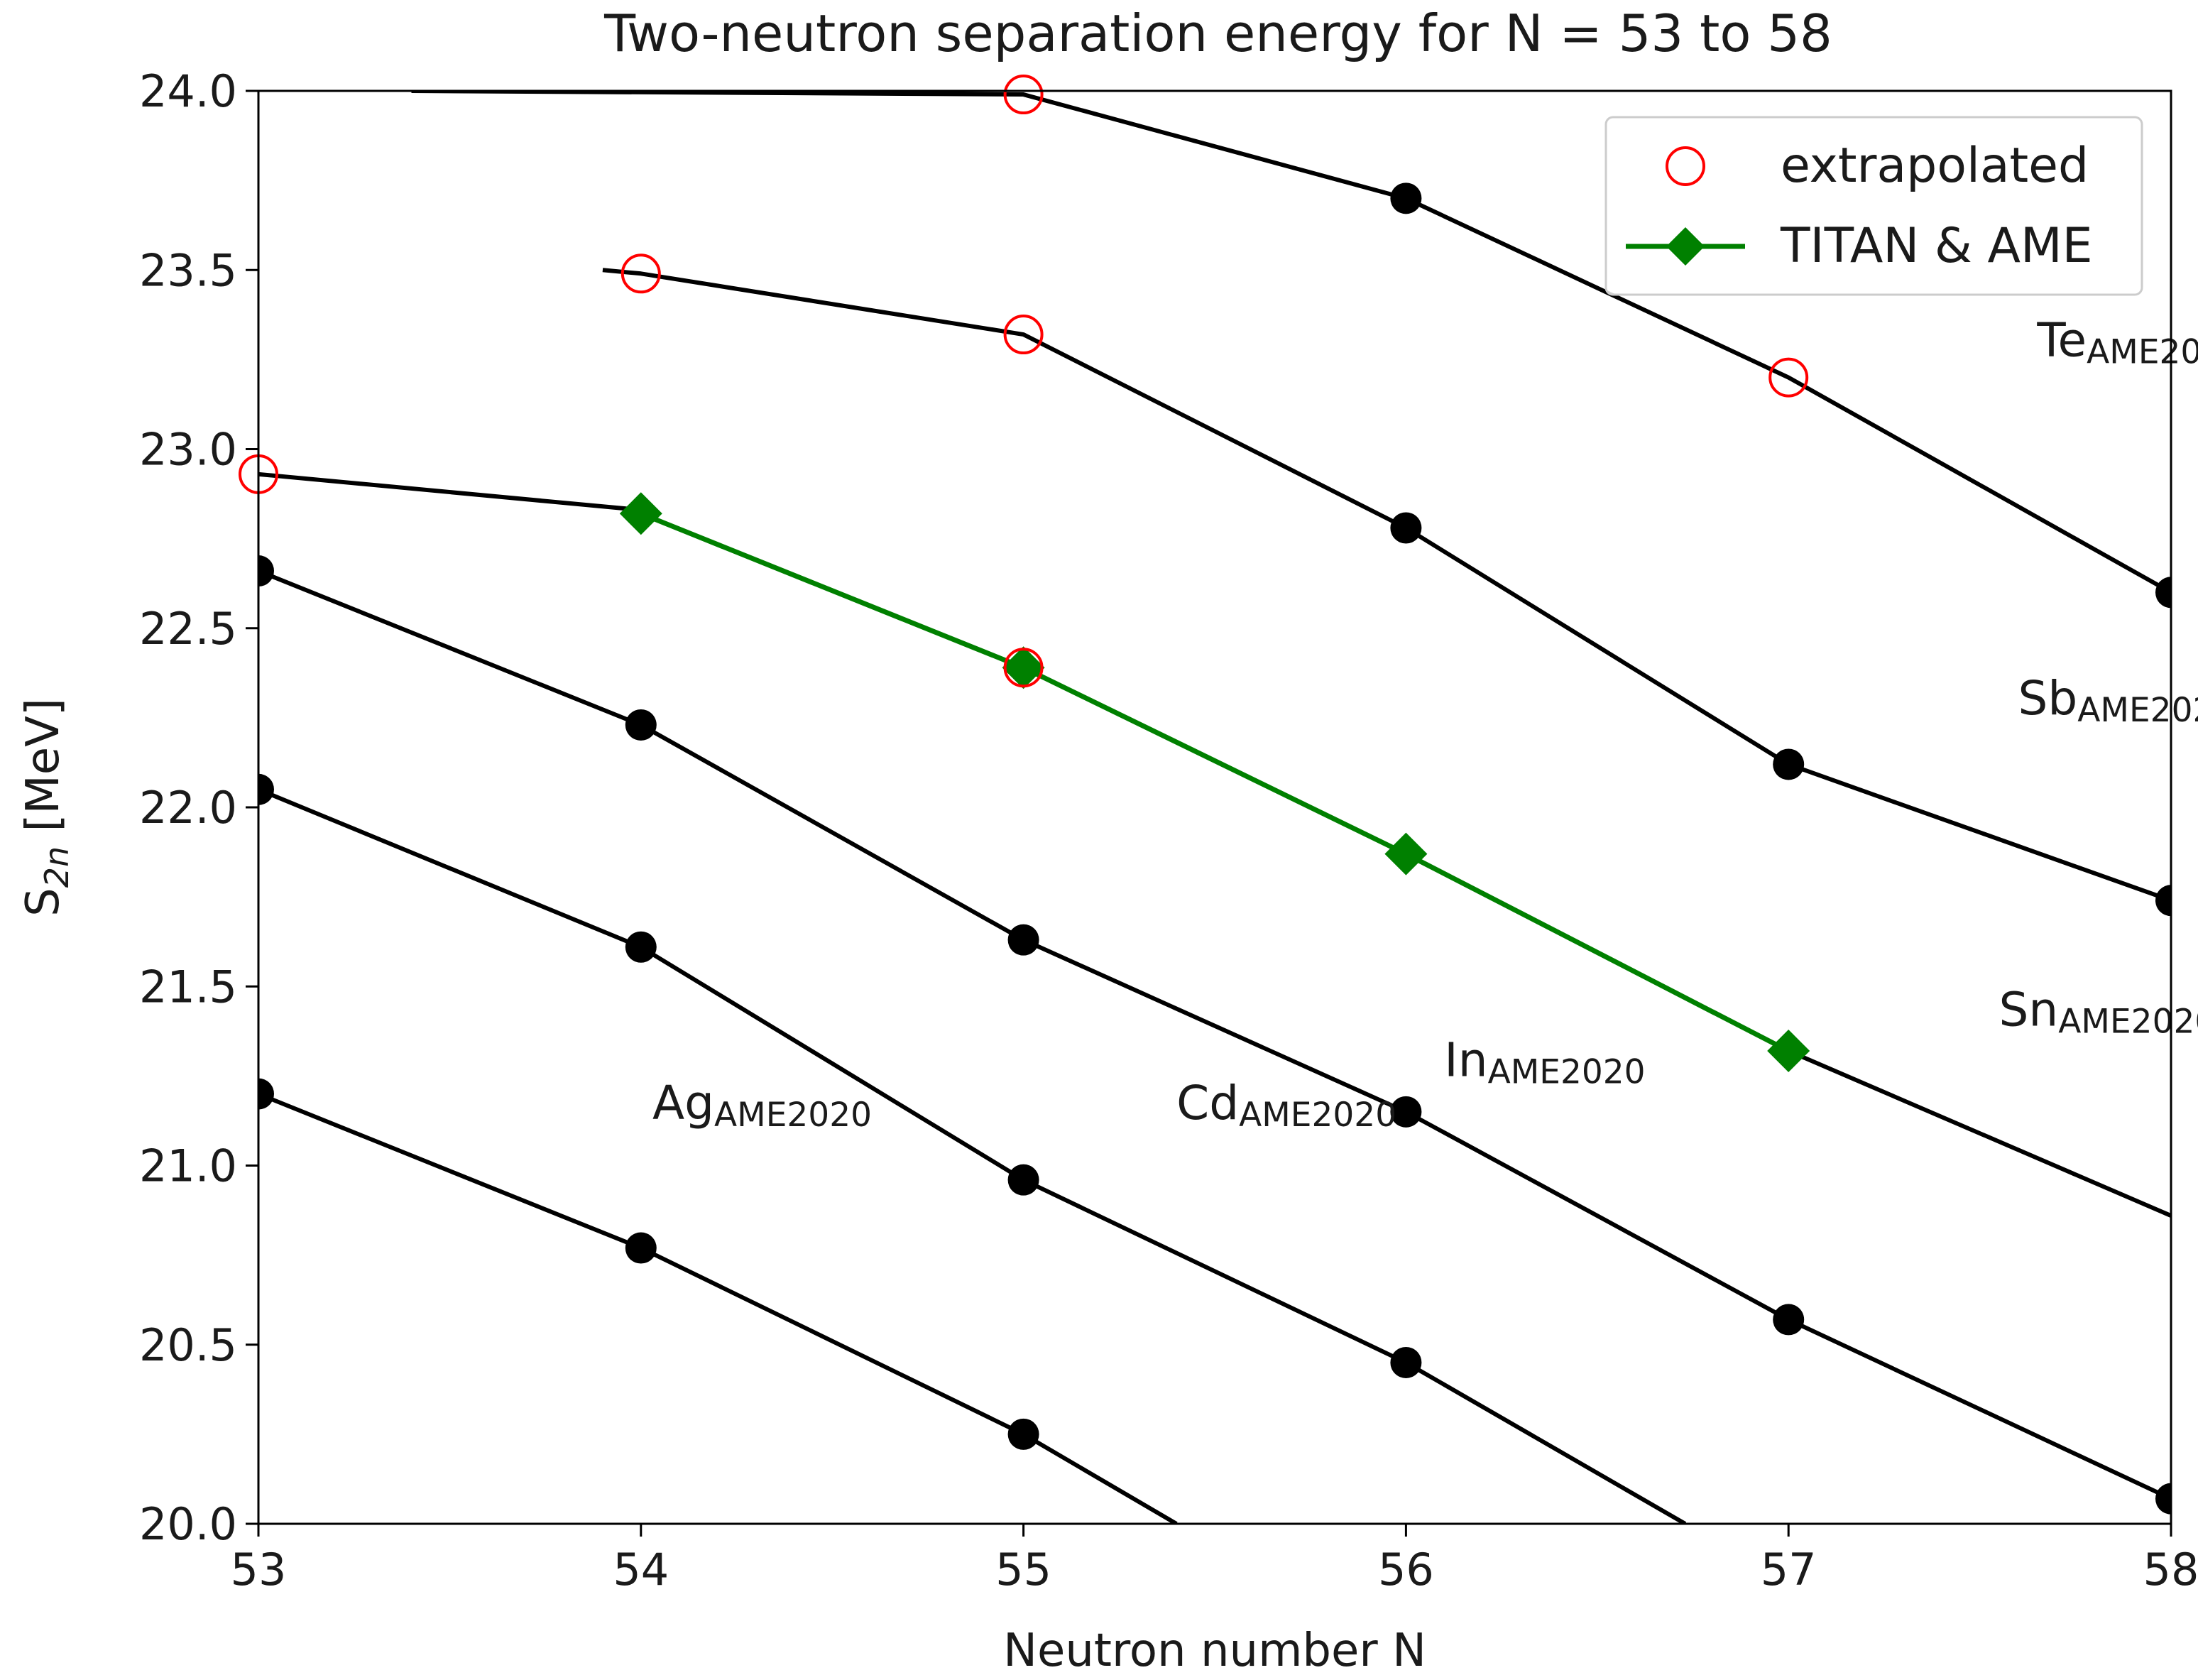 This screenshot has width=2198, height=1680. I want to click on x-tick-label: 54, so click(641, 1570).